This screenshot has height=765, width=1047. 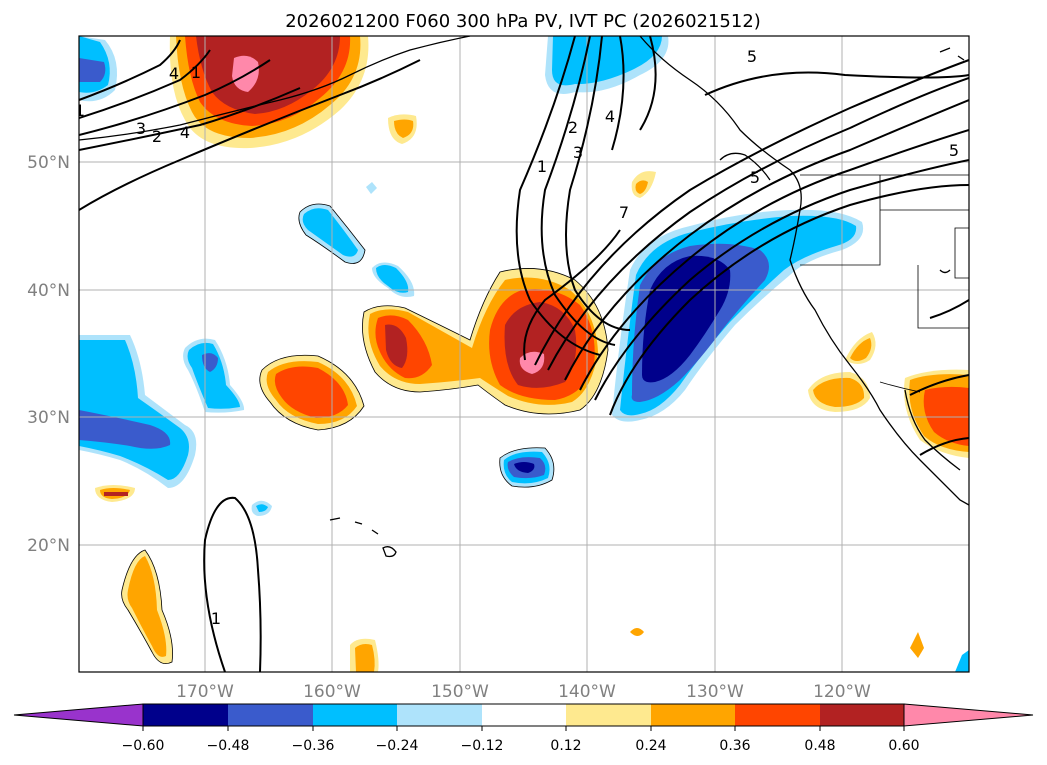 What do you see at coordinates (523, 692) in the screenshot?
I see `longitude-labels: 170°W 160°W 150°W 140°W 130°W 120°W` at bounding box center [523, 692].